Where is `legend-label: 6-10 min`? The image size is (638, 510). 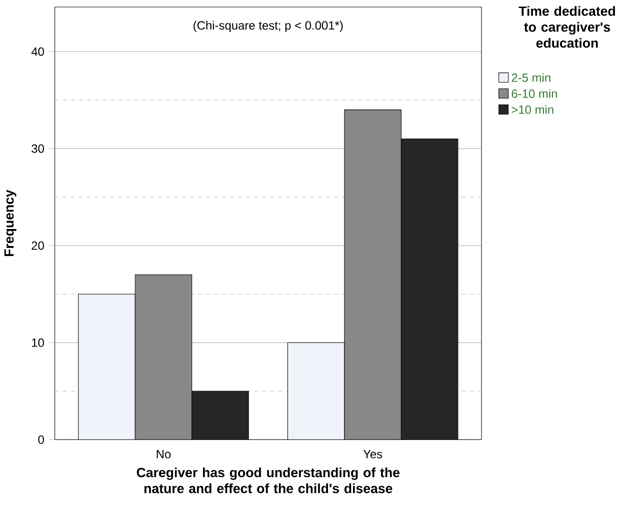 legend-label: 6-10 min is located at coordinates (534, 93).